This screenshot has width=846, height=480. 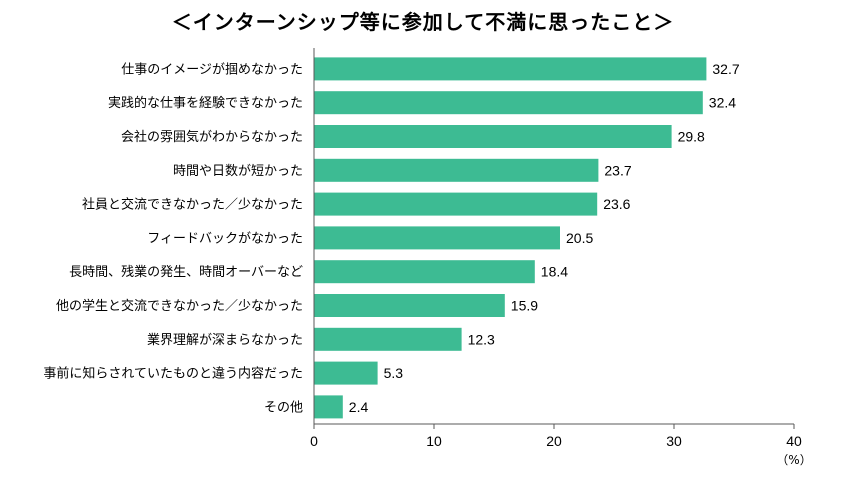 What do you see at coordinates (179, 306) in the screenshot?
I see `category-label: 他の学生と交流できなかった／少なかった` at bounding box center [179, 306].